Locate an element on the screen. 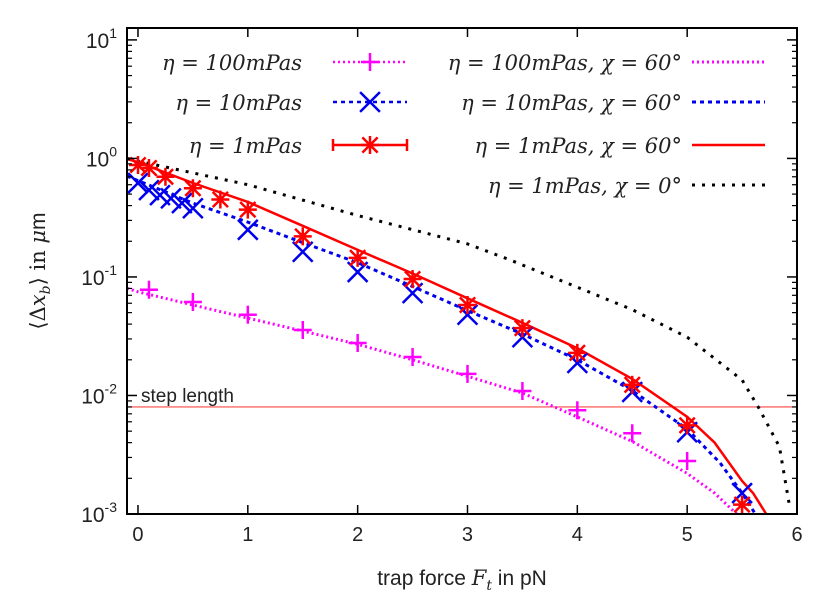 The image size is (830, 600). y-tick-label: 10⁻¹ is located at coordinates (99, 276).